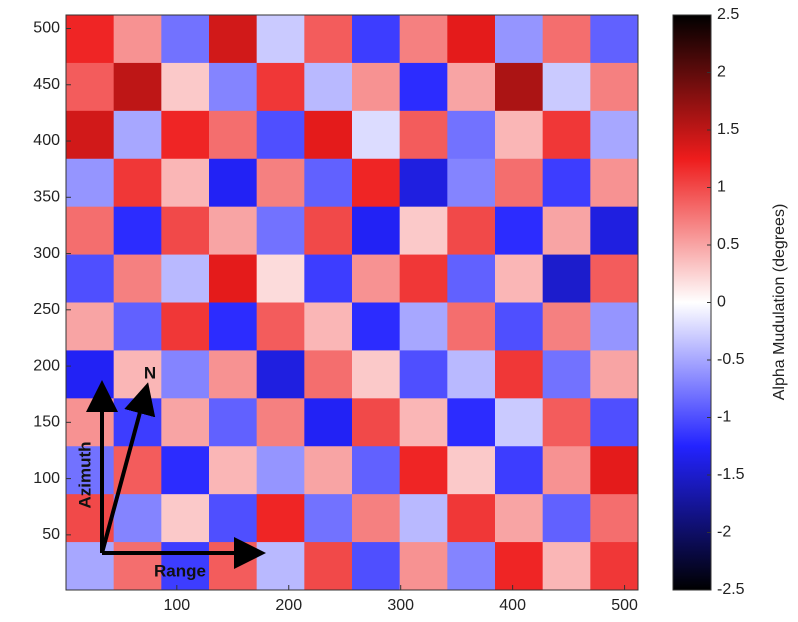 The width and height of the screenshot is (798, 622). Describe the element at coordinates (46, 253) in the screenshot. I see `y-tick-label: 300` at that location.